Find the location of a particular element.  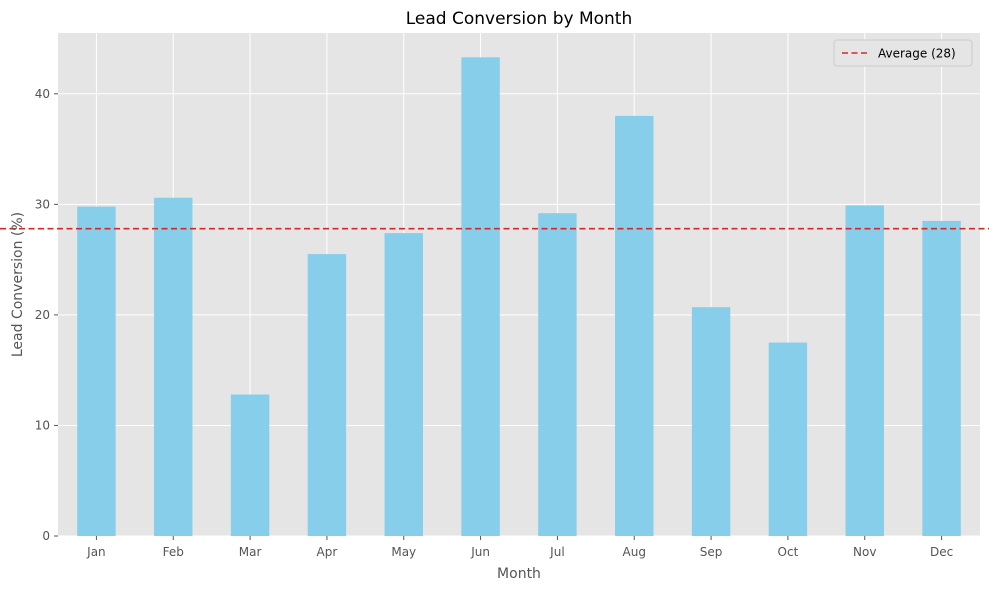

y-tick-label: 30 is located at coordinates (42, 204).